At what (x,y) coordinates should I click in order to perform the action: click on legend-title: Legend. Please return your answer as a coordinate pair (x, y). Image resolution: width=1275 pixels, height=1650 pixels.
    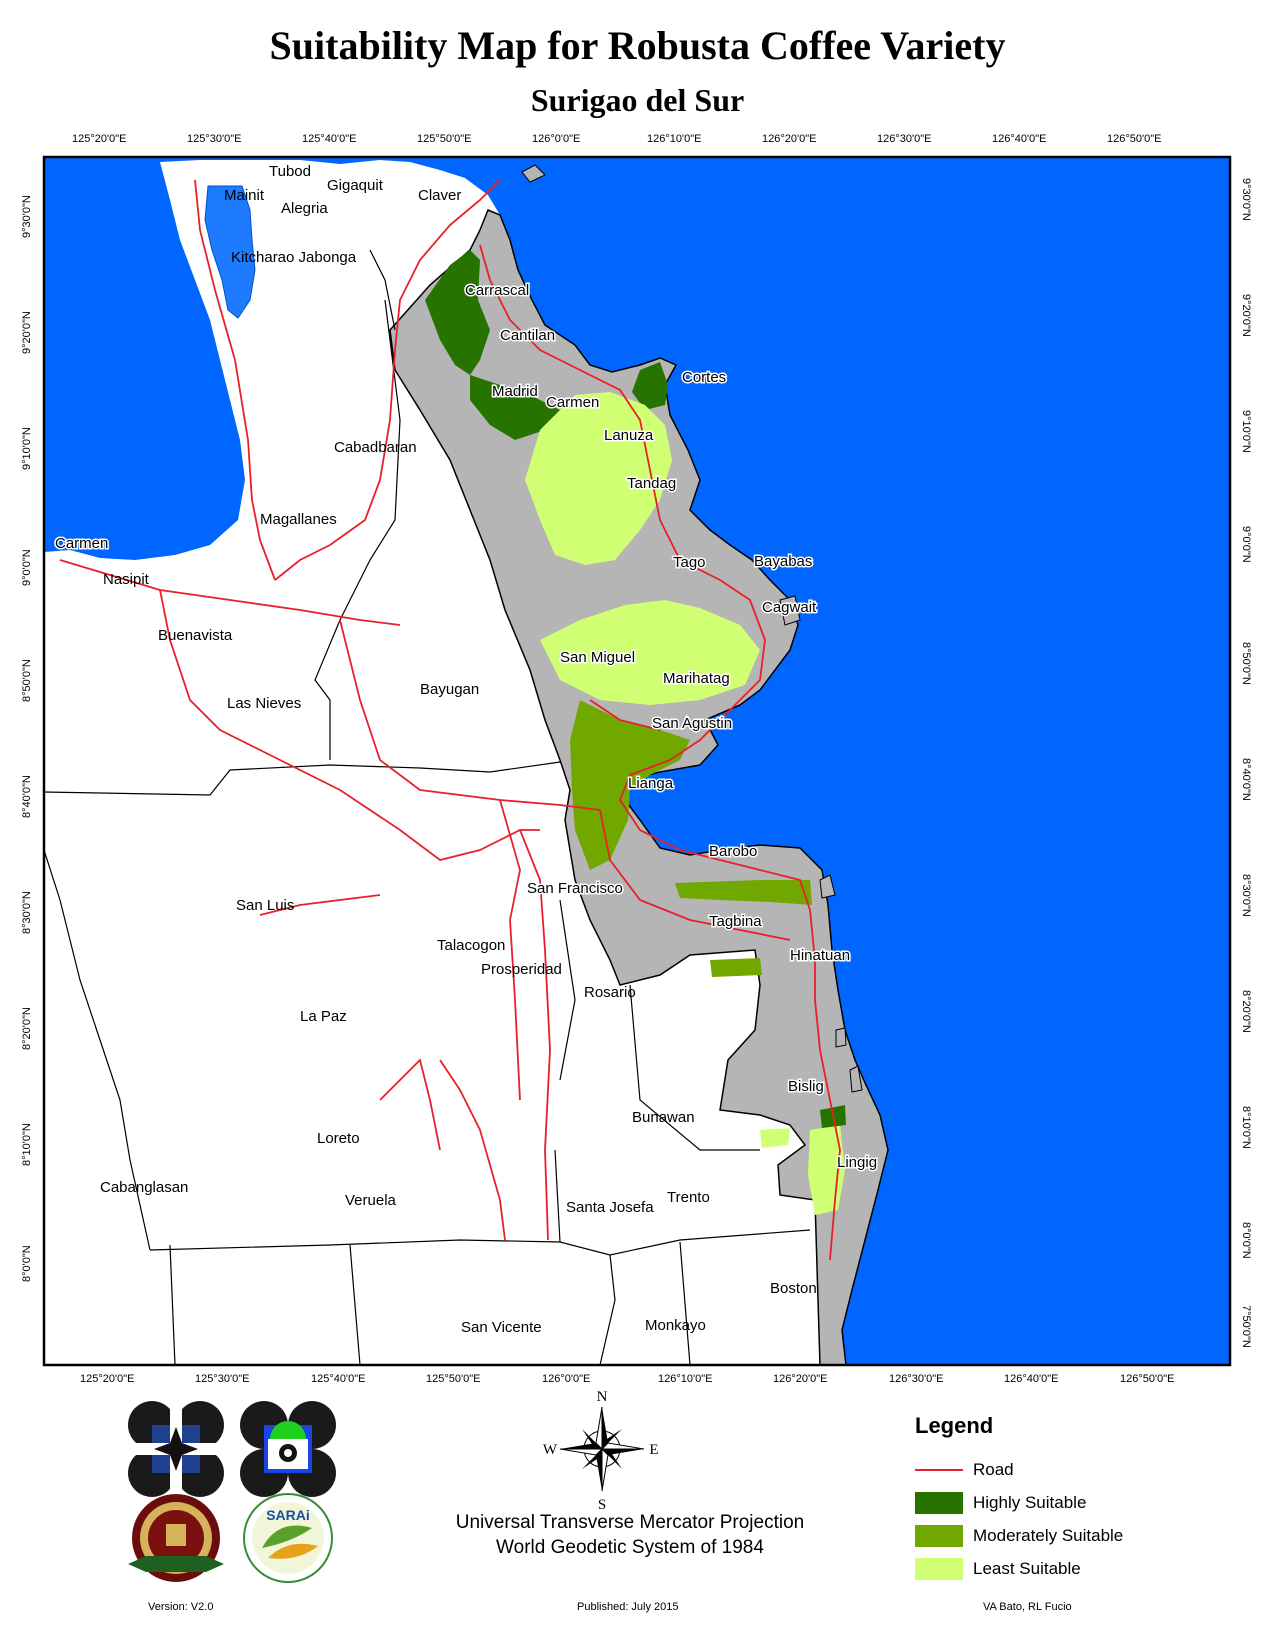
    Looking at the image, I should click on (954, 1425).